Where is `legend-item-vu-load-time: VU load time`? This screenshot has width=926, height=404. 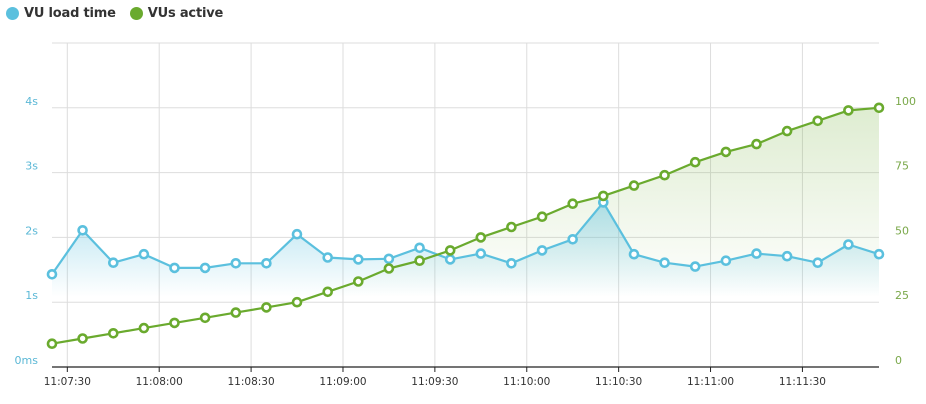
legend-item-vu-load-time: VU load time is located at coordinates (61, 13).